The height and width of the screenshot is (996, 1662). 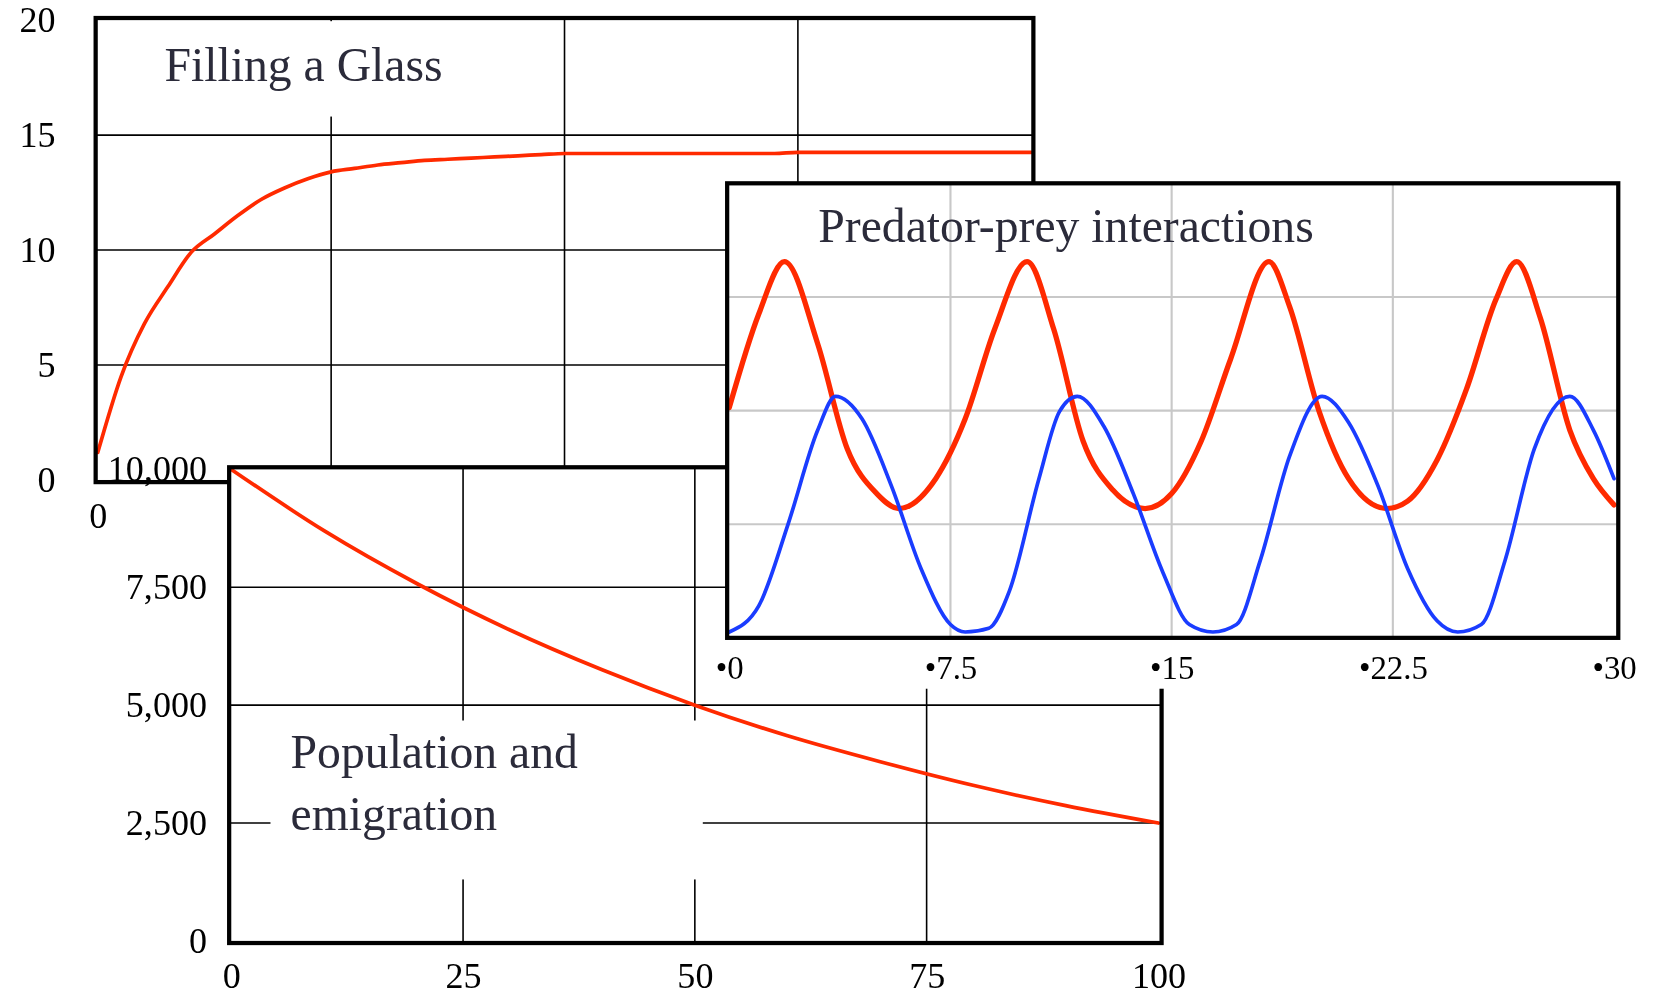 What do you see at coordinates (1172, 667) in the screenshot?
I see `x-tick-label: •15` at bounding box center [1172, 667].